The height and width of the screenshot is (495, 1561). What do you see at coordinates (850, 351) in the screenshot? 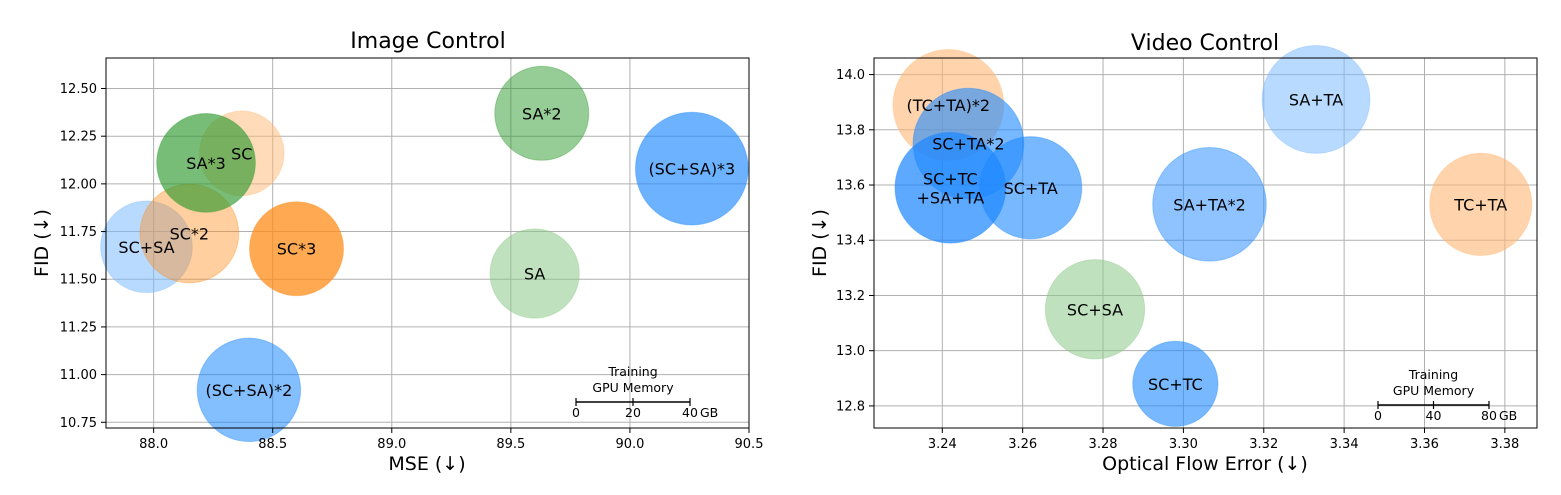
I see `y-tick-label: 13.0` at bounding box center [850, 351].